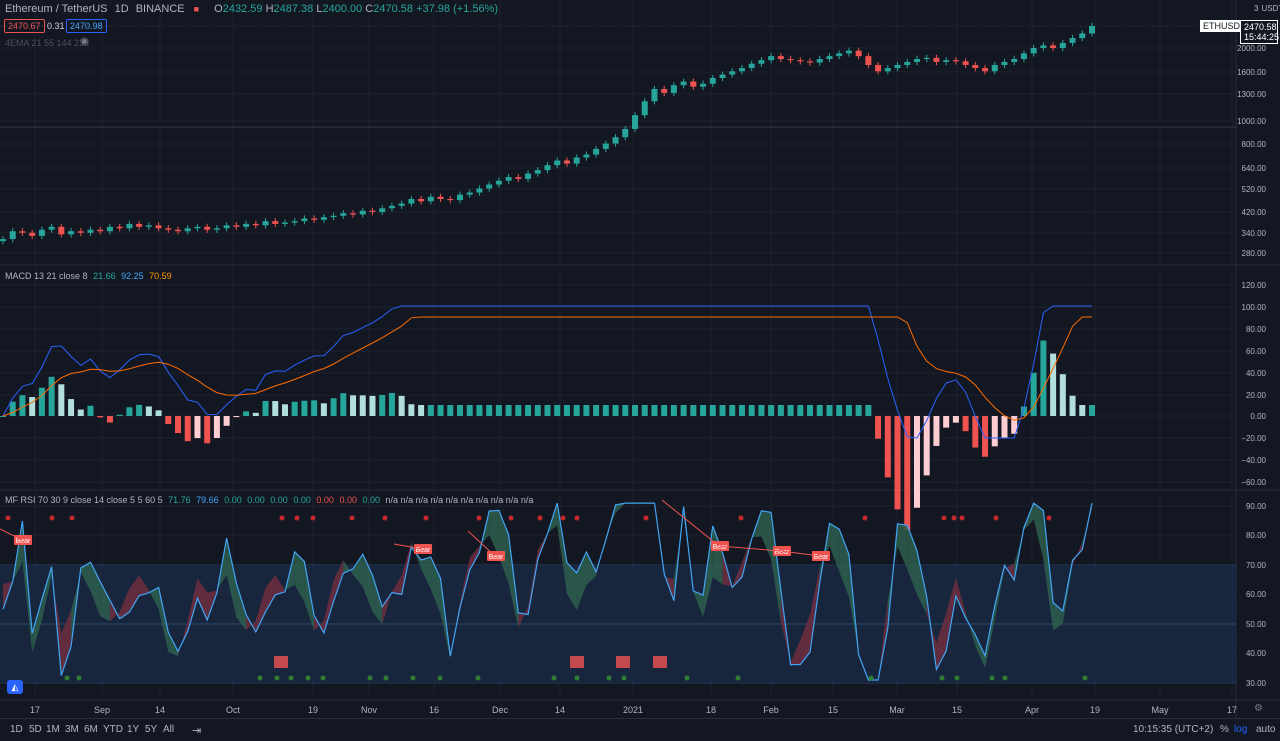  Describe the element at coordinates (1262, 37) in the screenshot. I see `countdown-value: 15:44:25` at that location.